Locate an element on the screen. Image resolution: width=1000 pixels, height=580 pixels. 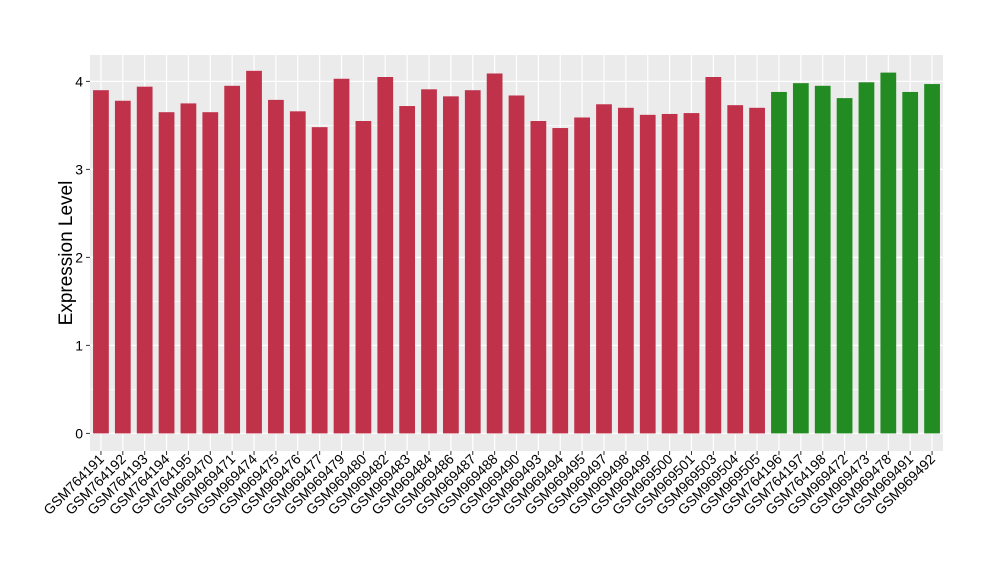
bar-GSM969480 is located at coordinates (363, 277).